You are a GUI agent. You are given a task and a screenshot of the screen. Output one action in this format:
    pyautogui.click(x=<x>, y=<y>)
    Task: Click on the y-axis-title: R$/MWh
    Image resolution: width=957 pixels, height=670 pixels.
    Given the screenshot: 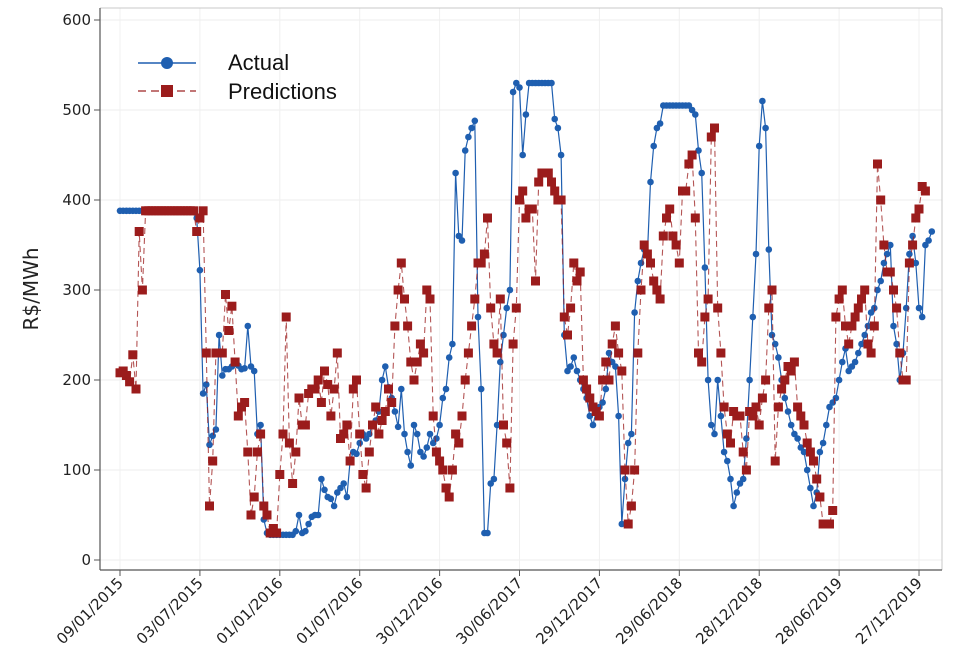 What is the action you would take?
    pyautogui.click(x=31, y=288)
    